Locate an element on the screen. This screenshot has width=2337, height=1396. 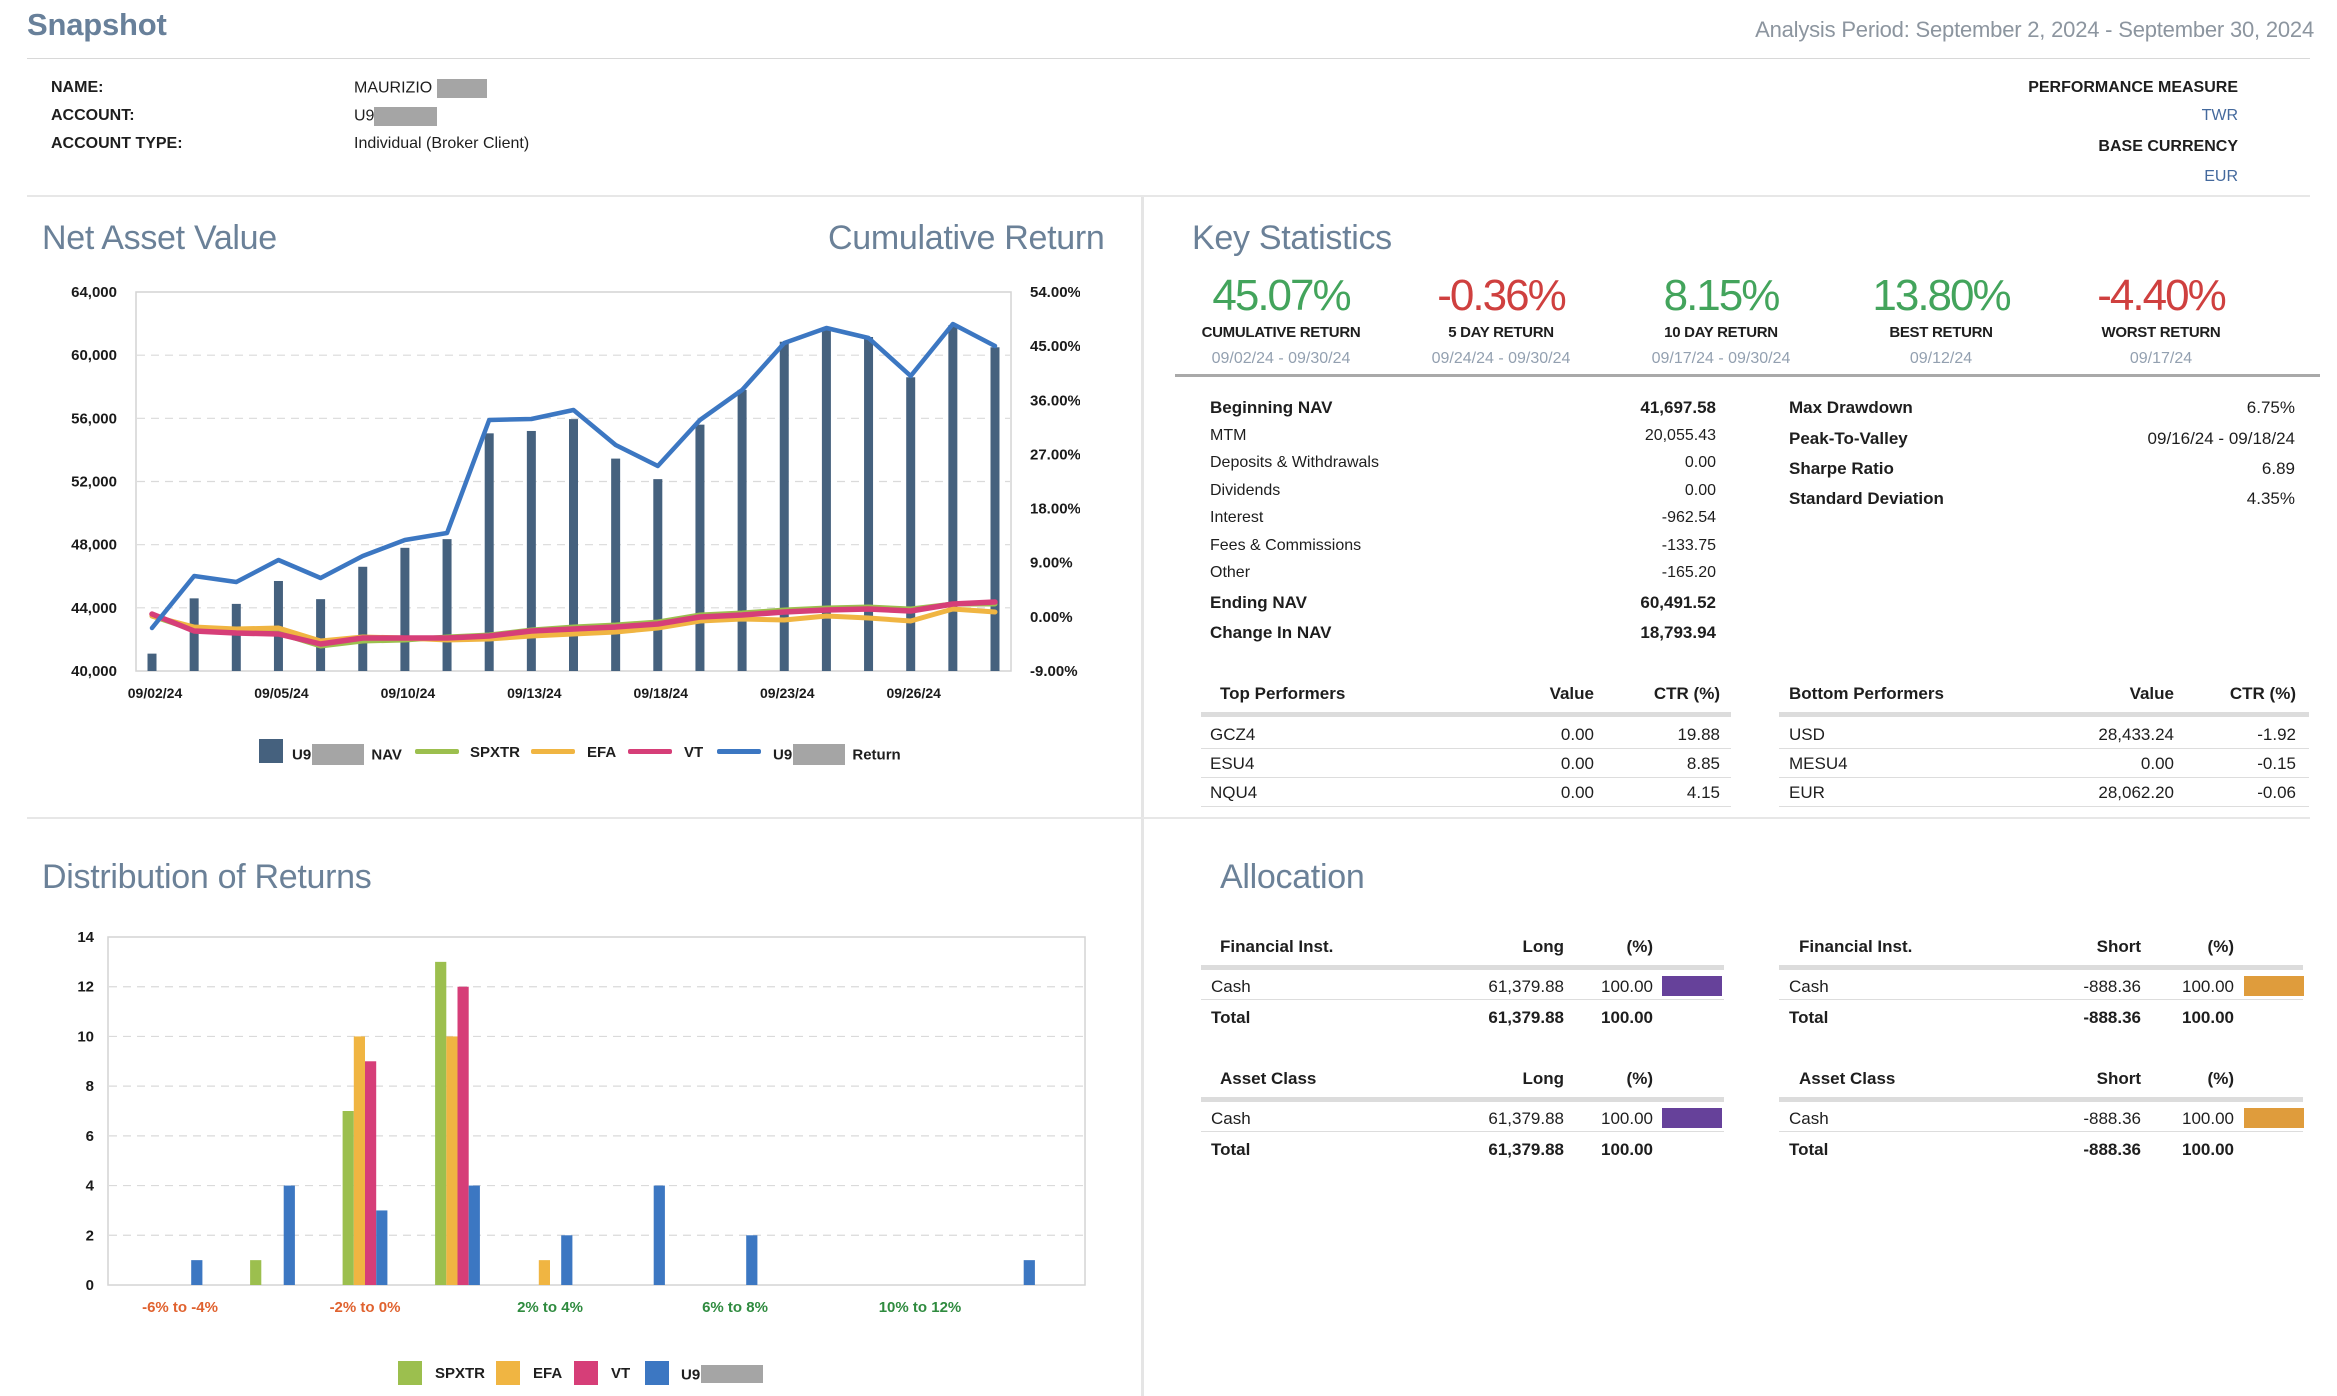
svg-text: 48,000 is located at coordinates (94, 545).